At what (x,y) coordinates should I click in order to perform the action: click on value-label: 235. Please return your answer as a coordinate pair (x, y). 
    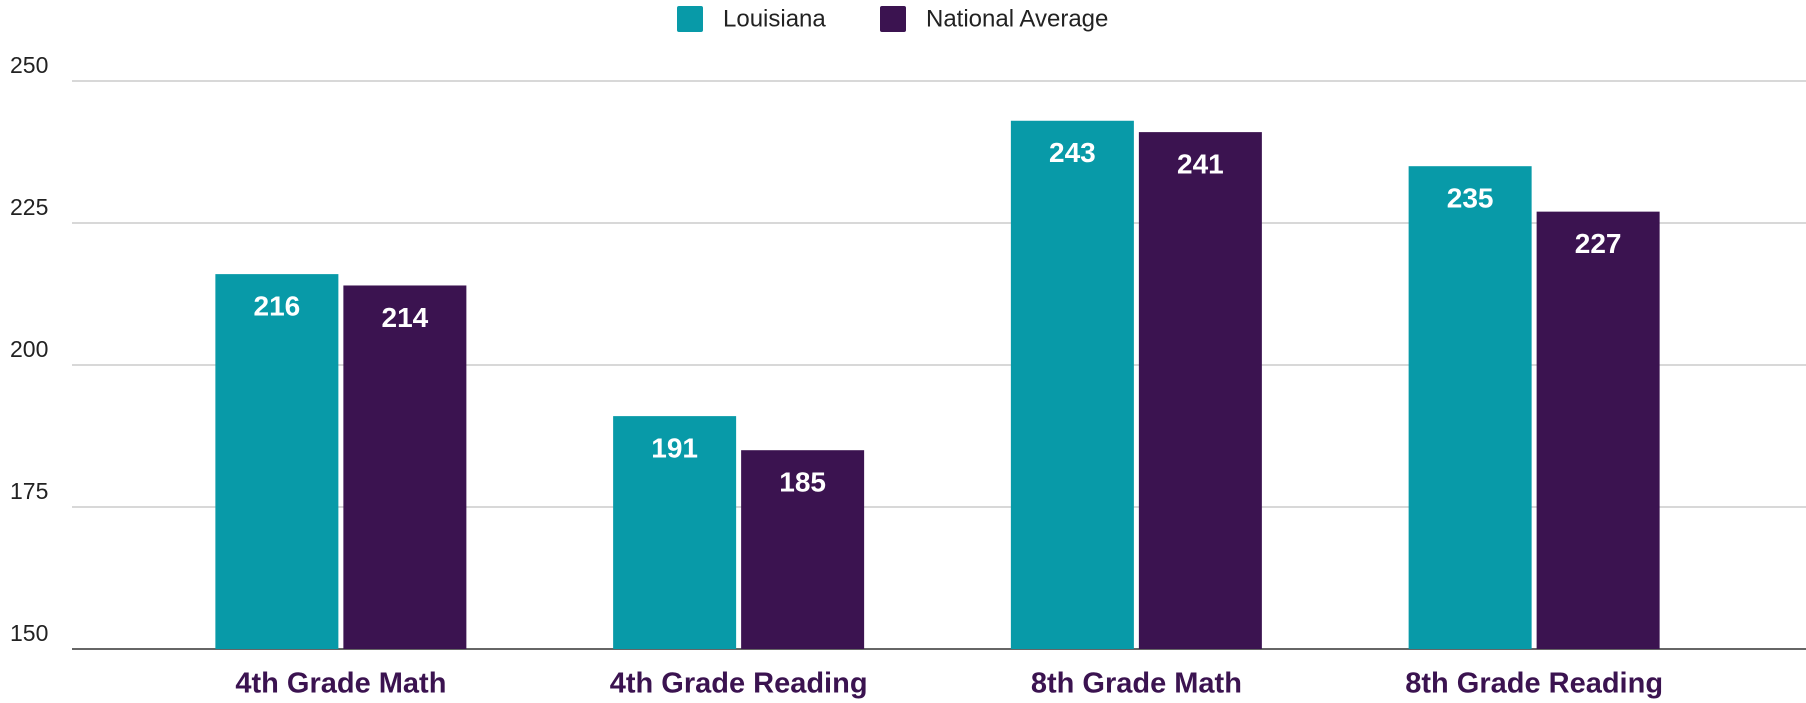
    Looking at the image, I should click on (1470, 198).